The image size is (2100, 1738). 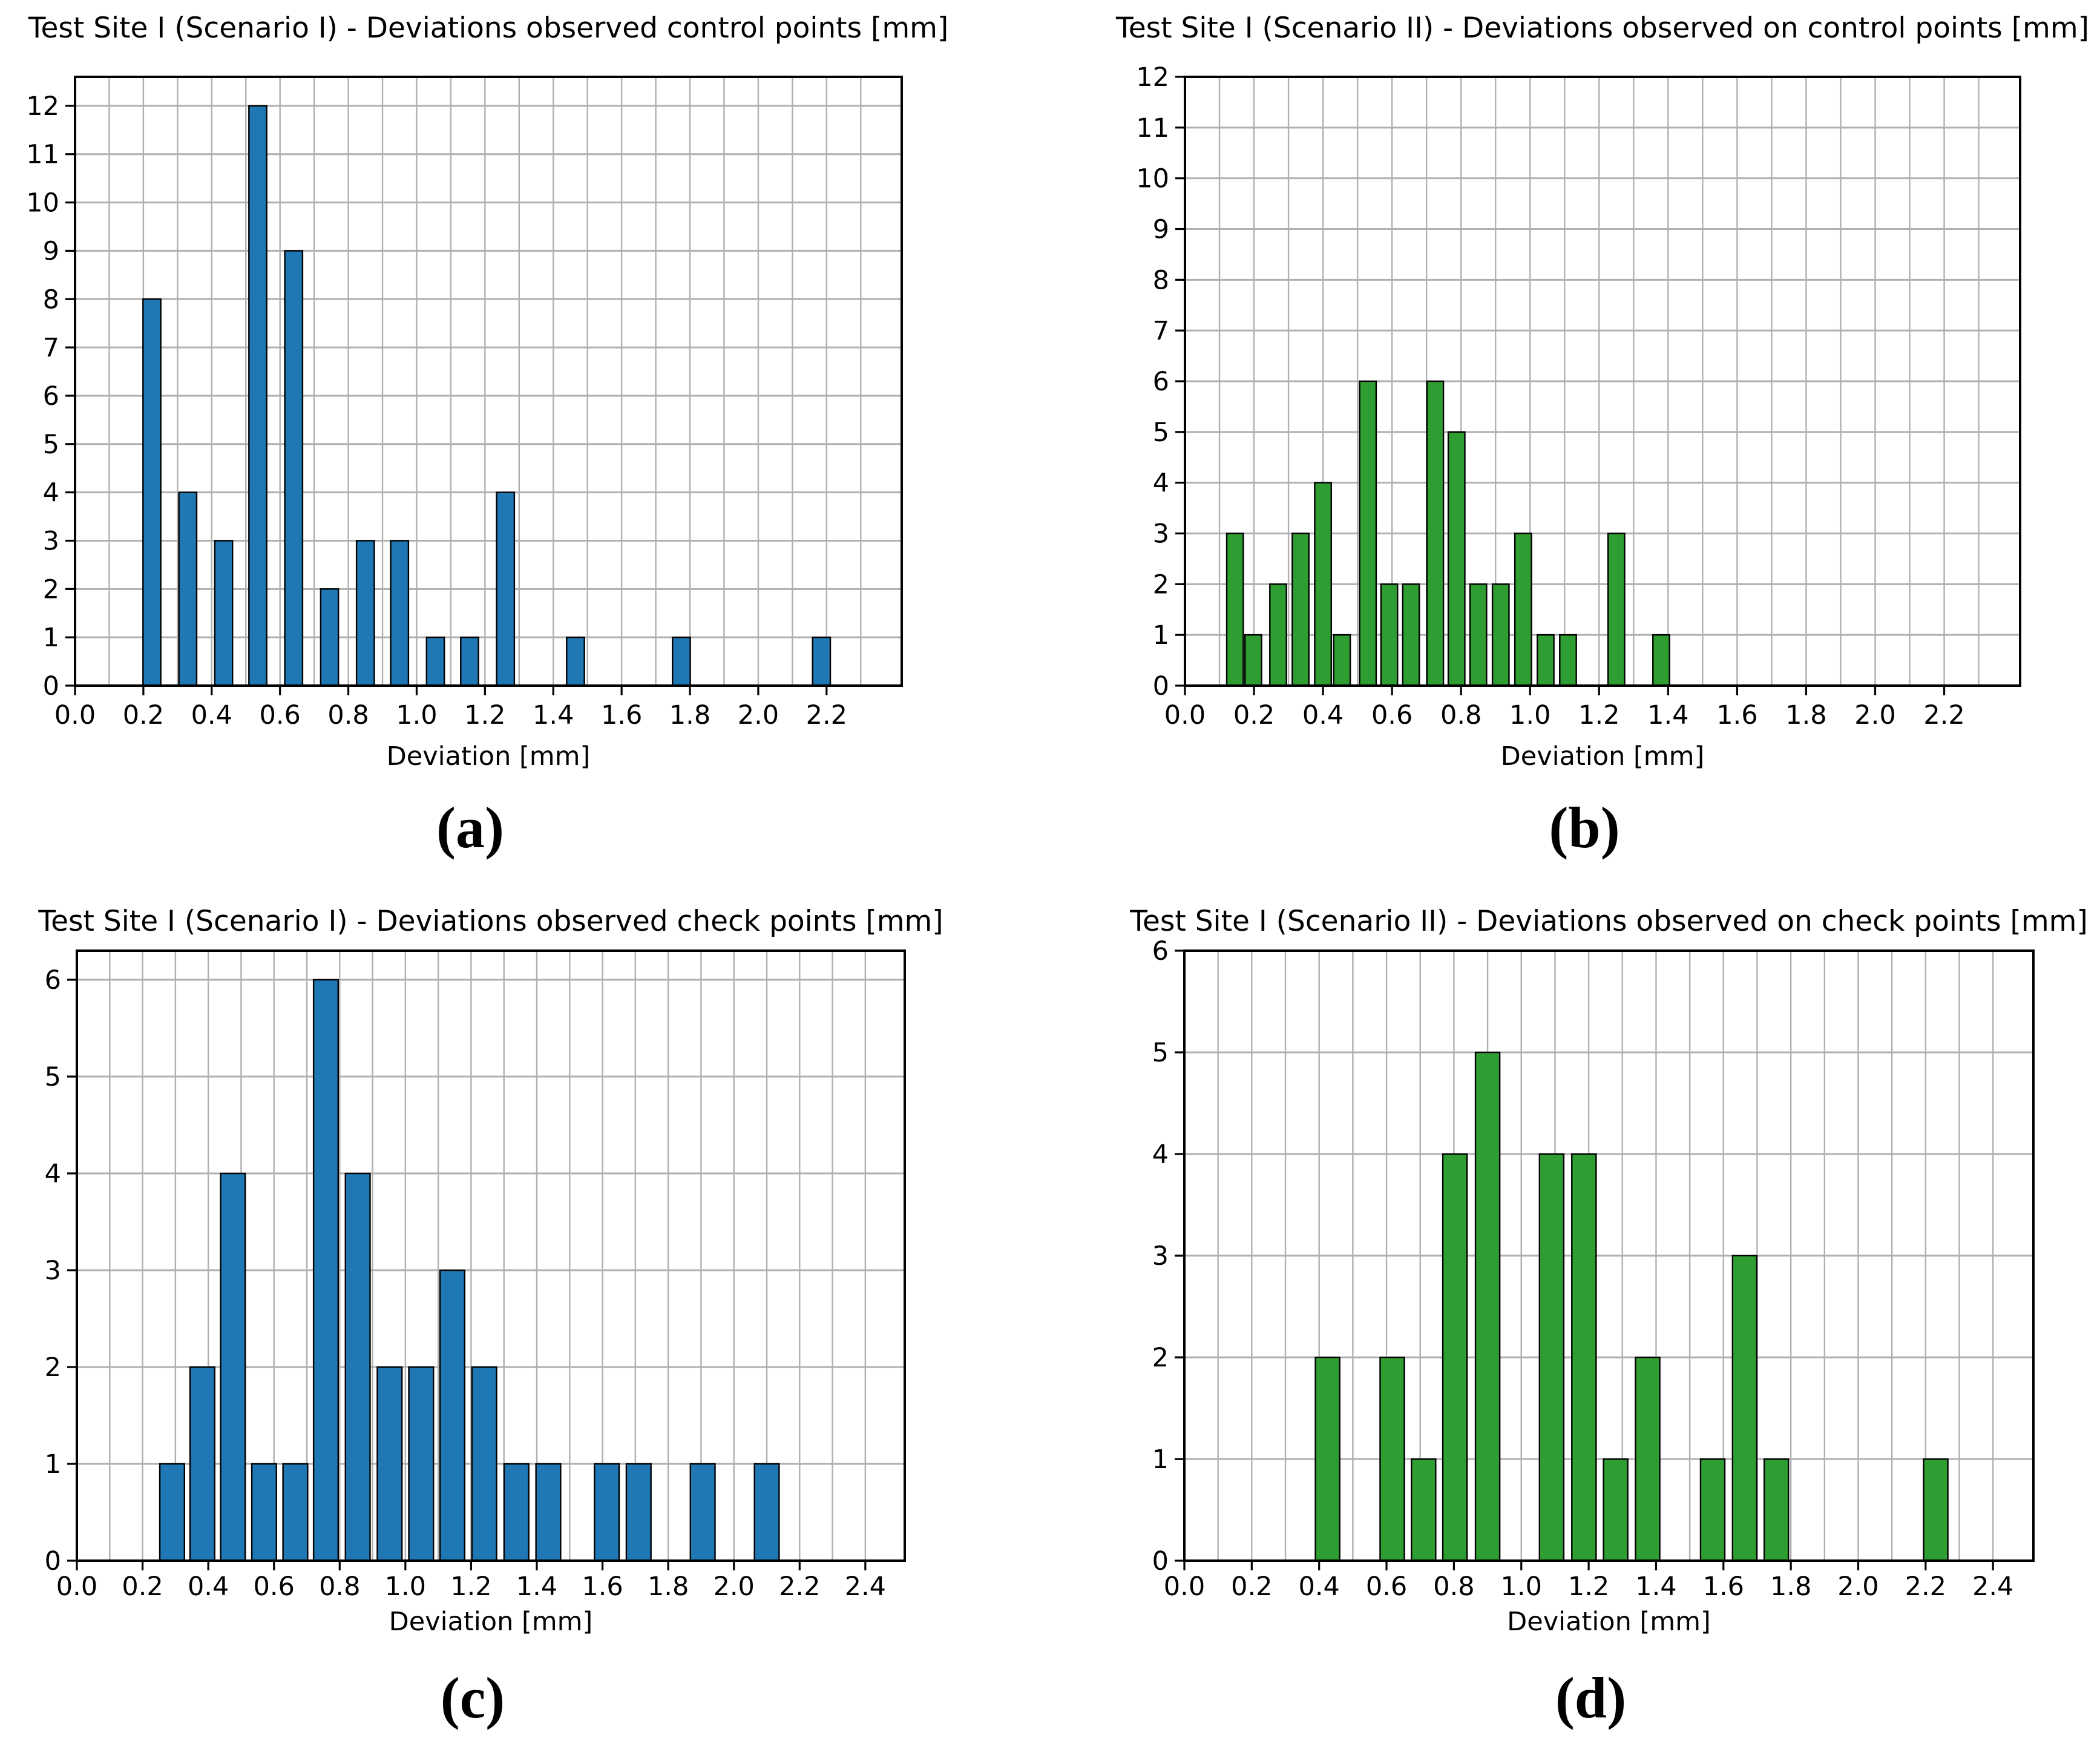 What do you see at coordinates (473, 1697) in the screenshot?
I see `subfigure-caption: (c)` at bounding box center [473, 1697].